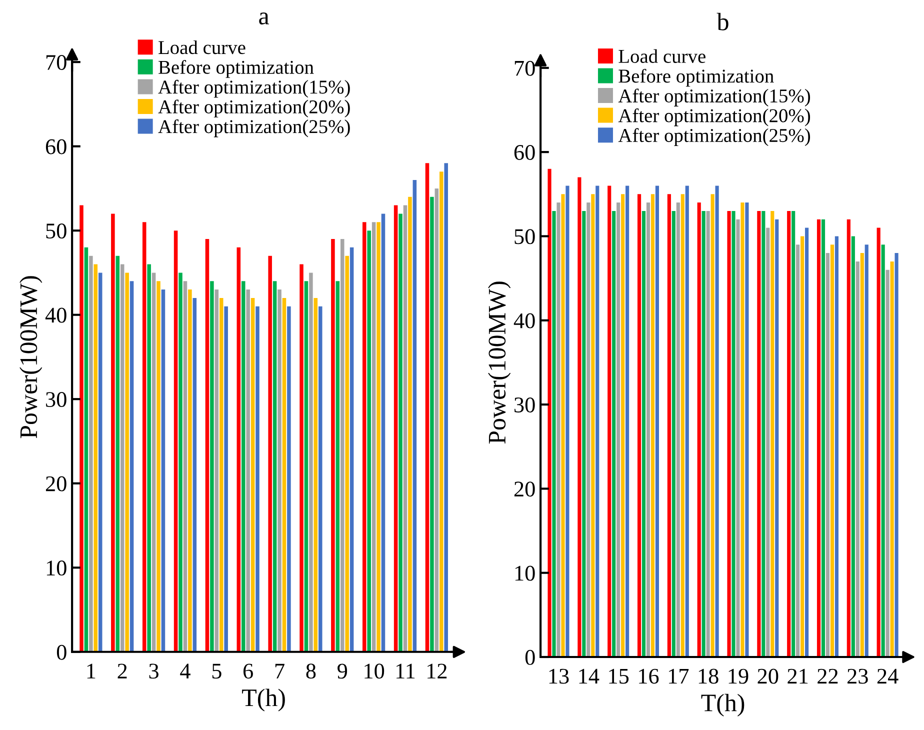 The height and width of the screenshot is (730, 924). I want to click on x-tick-label: 2, so click(122, 671).